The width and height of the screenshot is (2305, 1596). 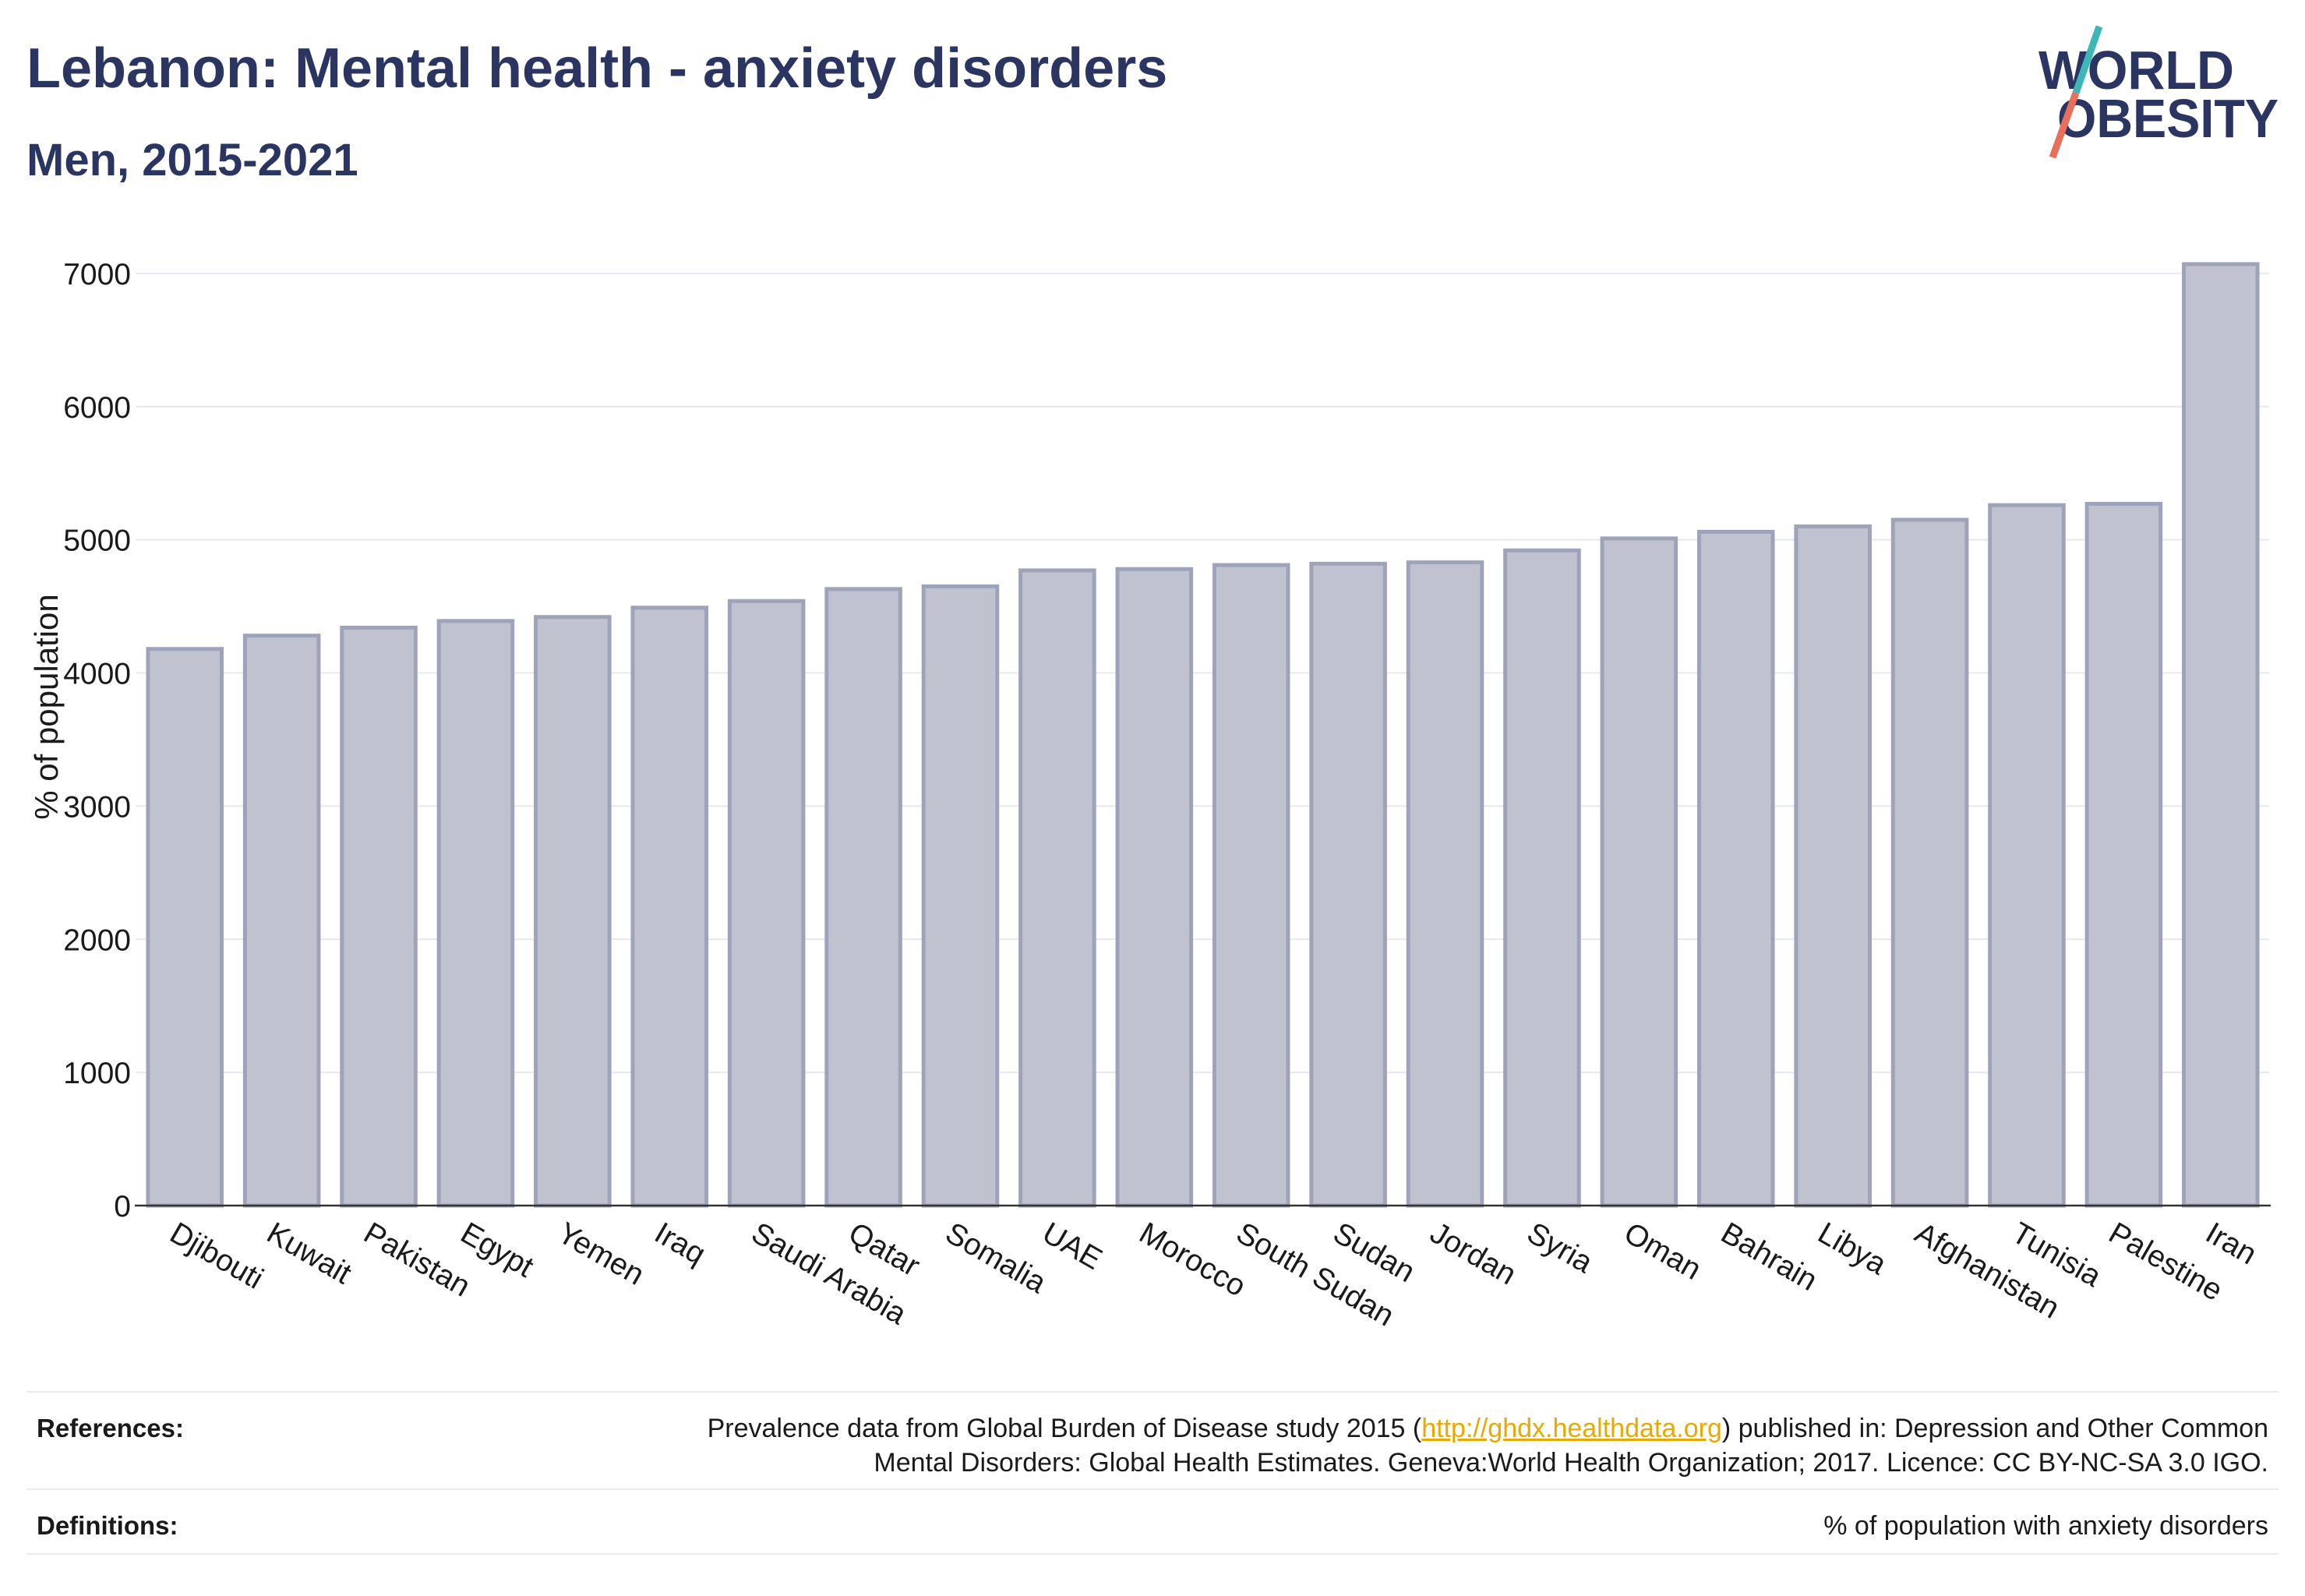 I want to click on y-tick-label: 3000, so click(x=97, y=807).